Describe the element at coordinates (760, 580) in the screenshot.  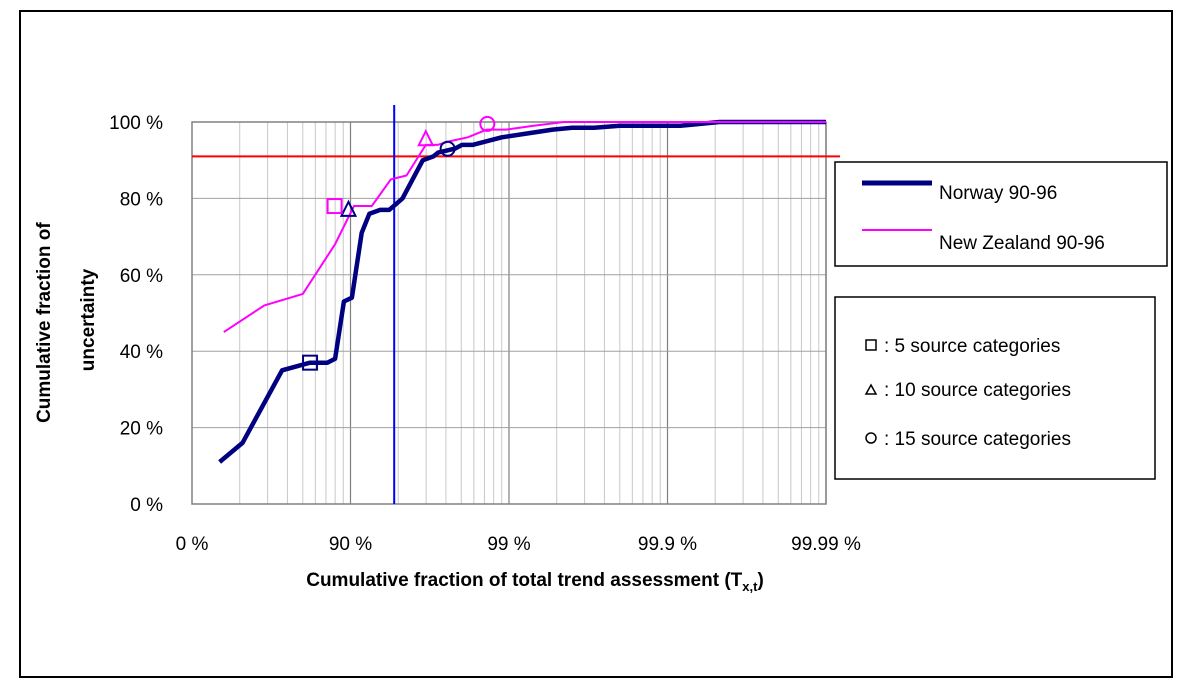
I see `x-axis-title-close: )` at that location.